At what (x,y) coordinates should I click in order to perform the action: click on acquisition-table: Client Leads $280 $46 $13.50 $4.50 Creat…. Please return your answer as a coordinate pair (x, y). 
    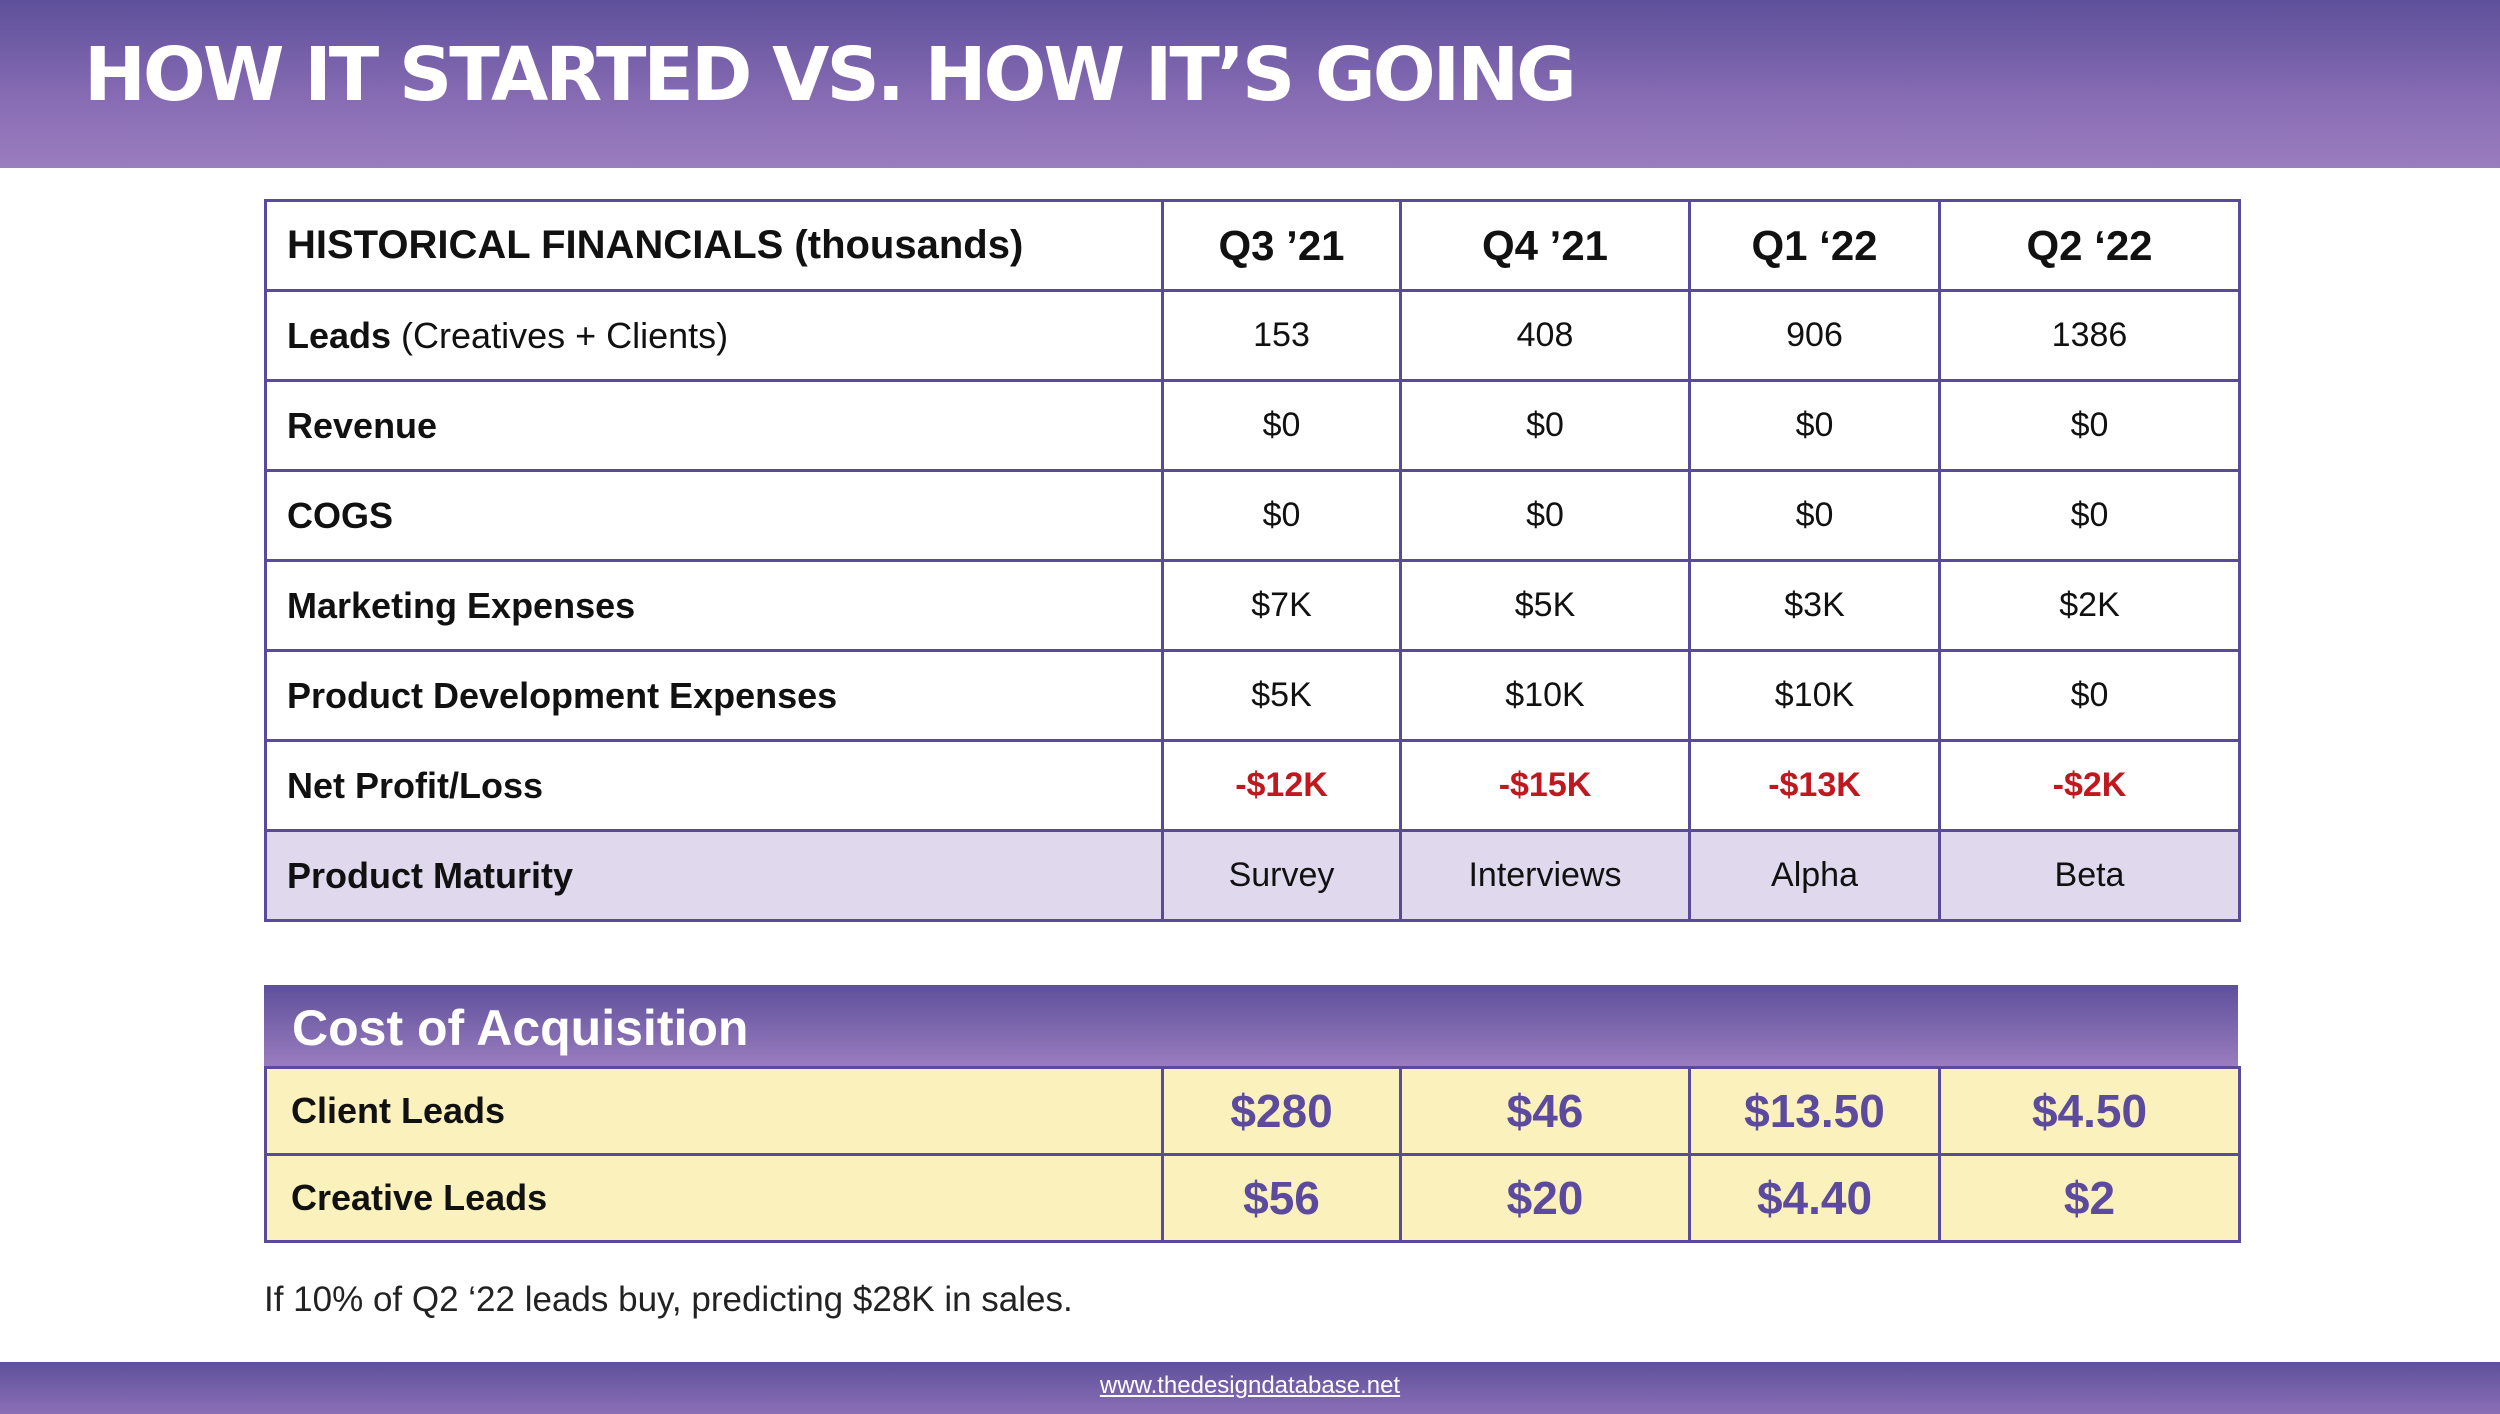
    Looking at the image, I should click on (1252, 1154).